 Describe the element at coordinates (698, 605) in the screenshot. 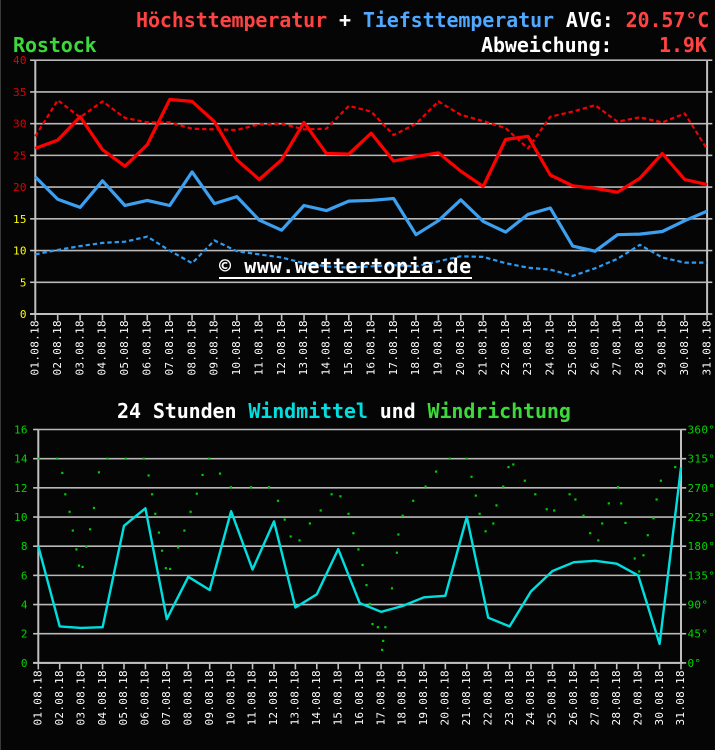

I see `right-axis-label: 90°` at that location.